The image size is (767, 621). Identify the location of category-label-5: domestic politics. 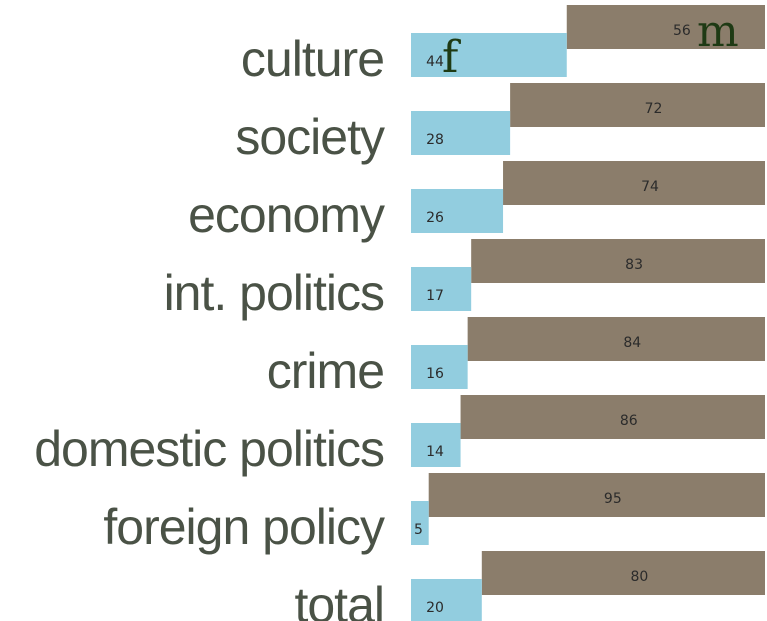
(209, 449).